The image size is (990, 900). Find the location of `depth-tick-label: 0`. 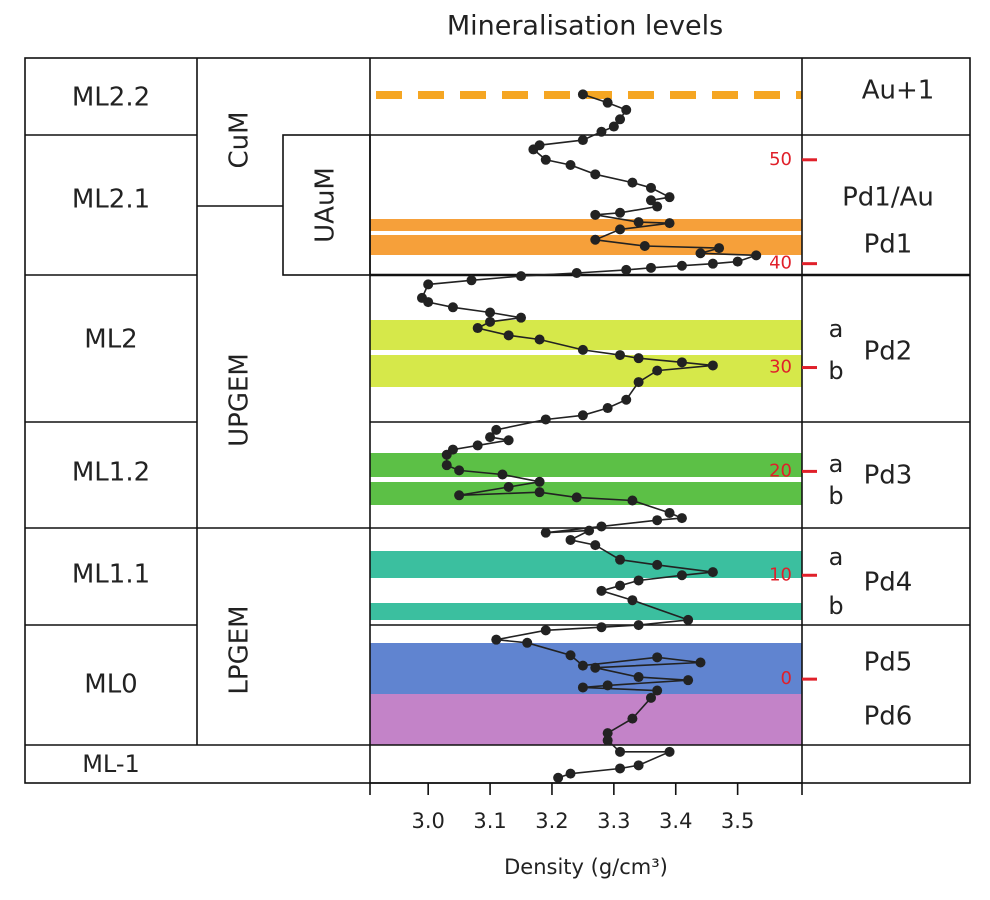

depth-tick-label: 0 is located at coordinates (786, 678).